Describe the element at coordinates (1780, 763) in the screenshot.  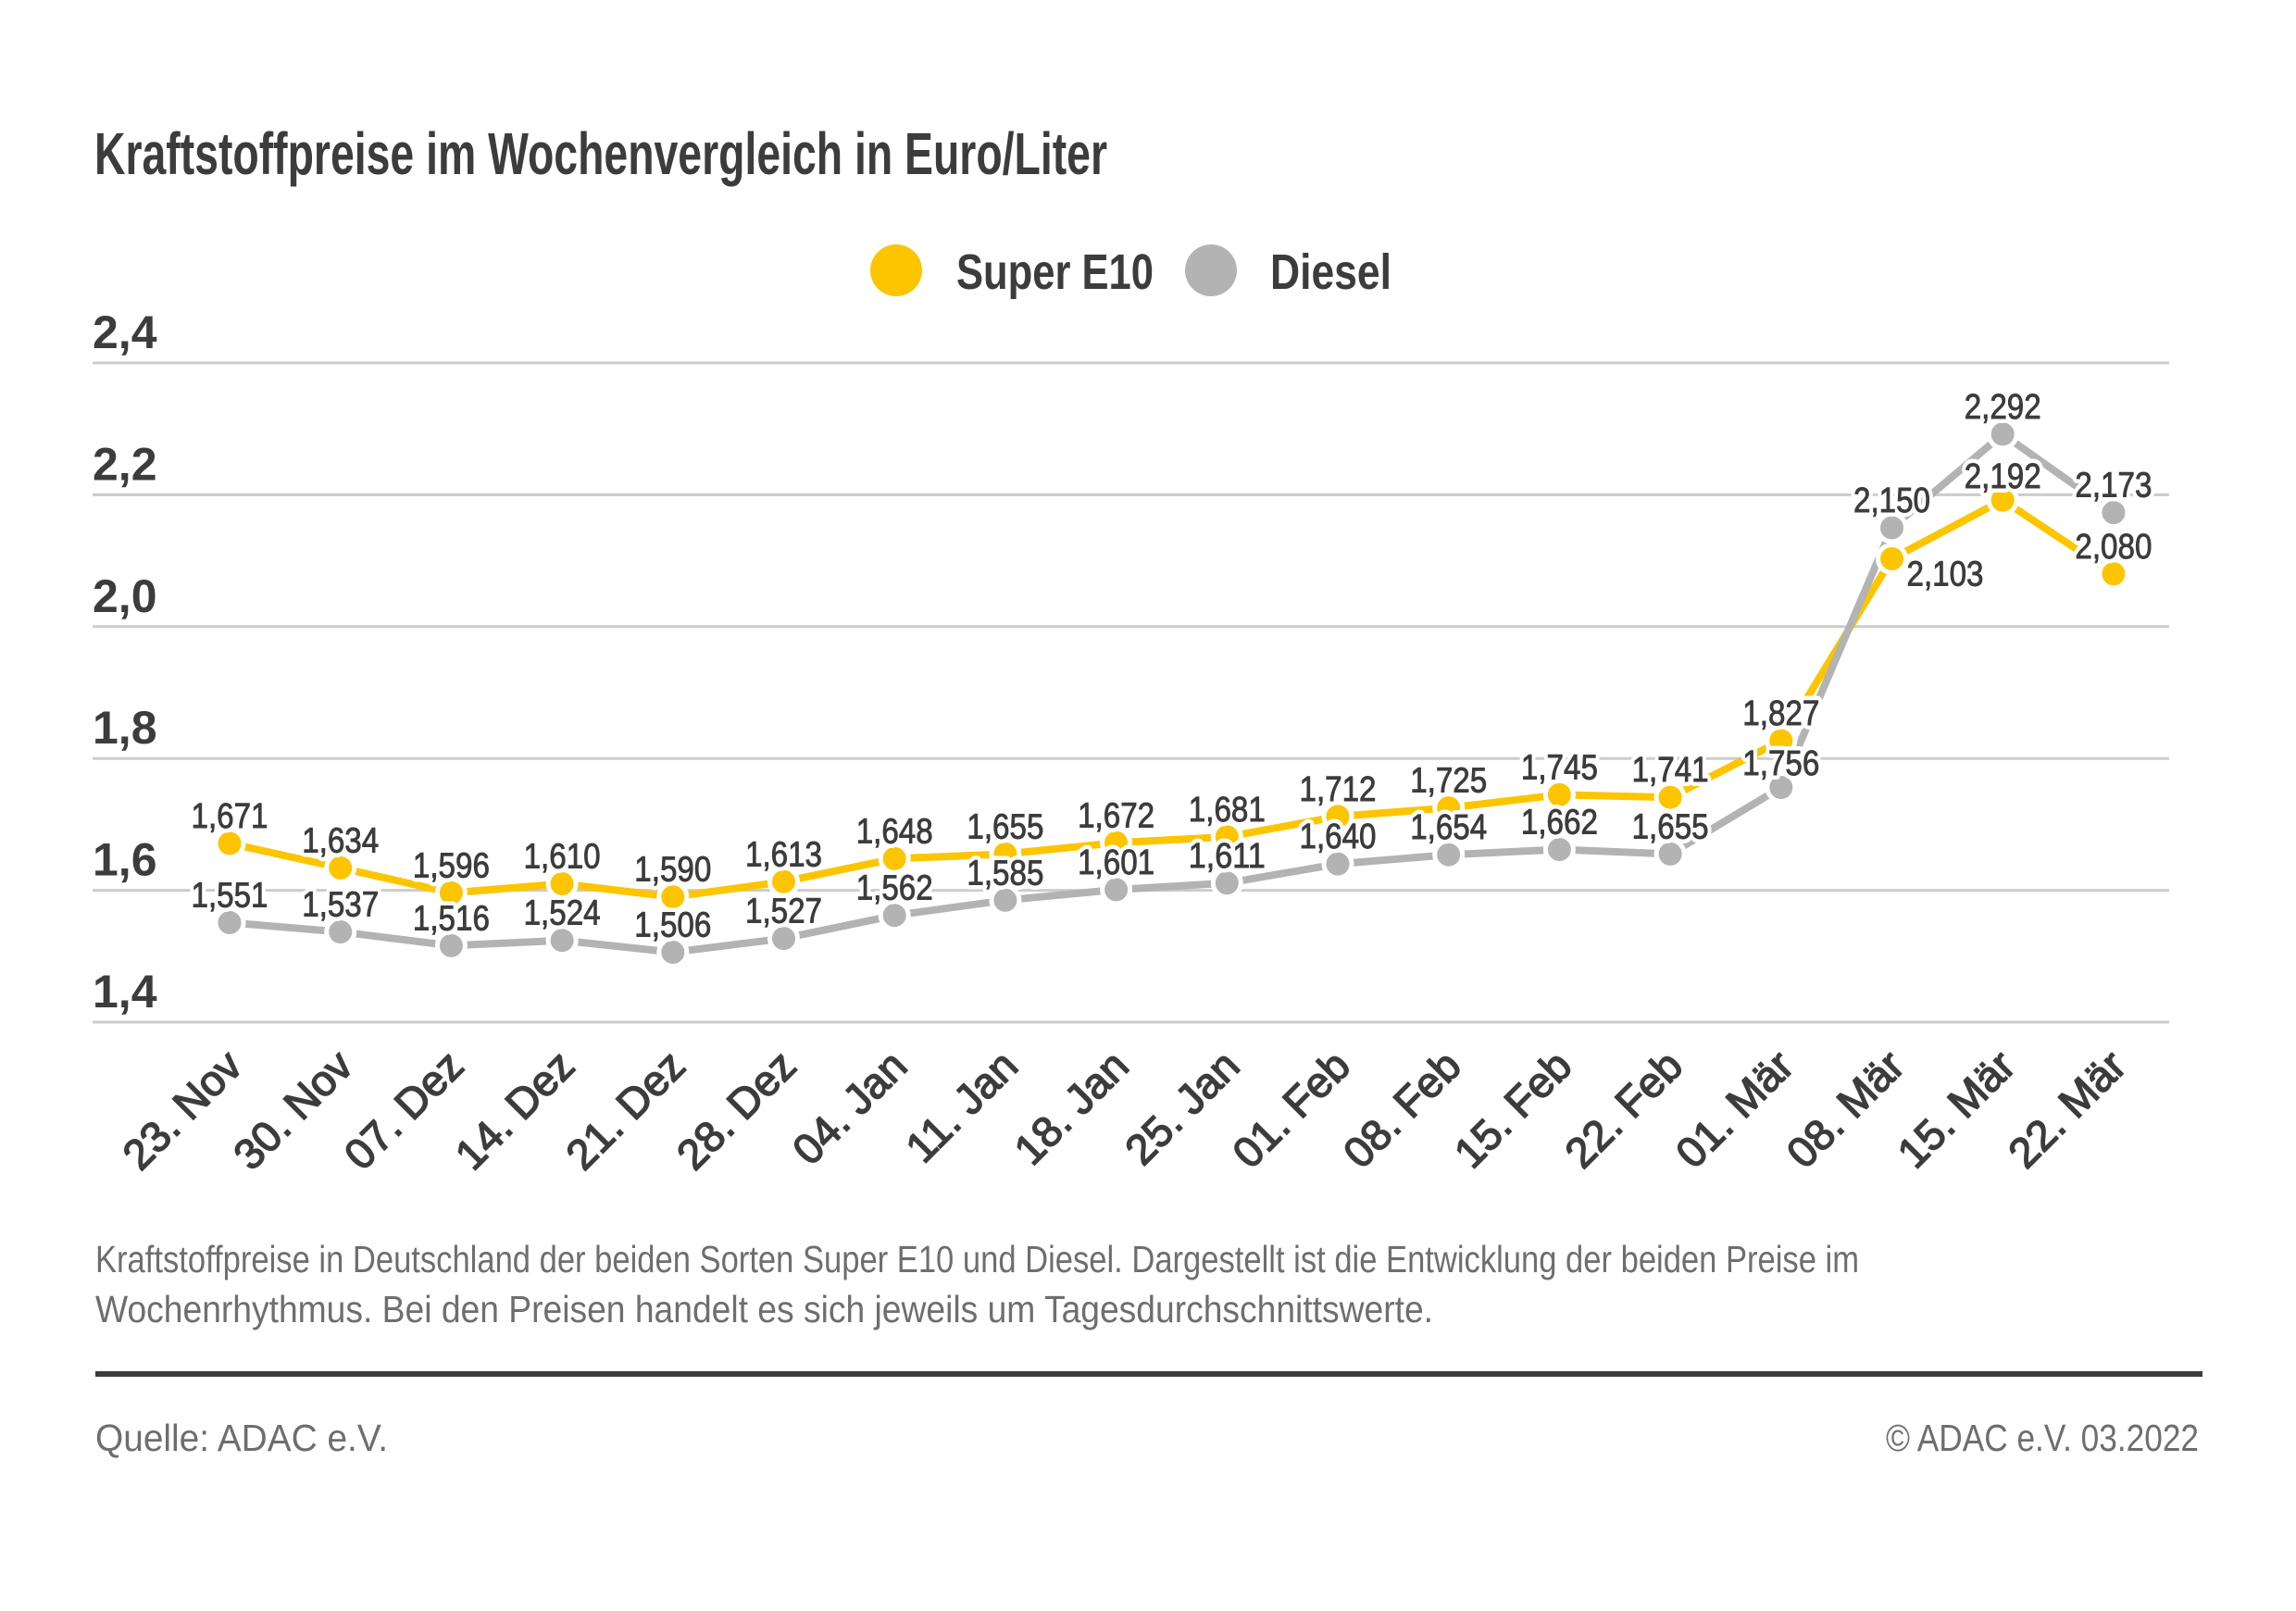
I see `svg-text: 1,756` at that location.